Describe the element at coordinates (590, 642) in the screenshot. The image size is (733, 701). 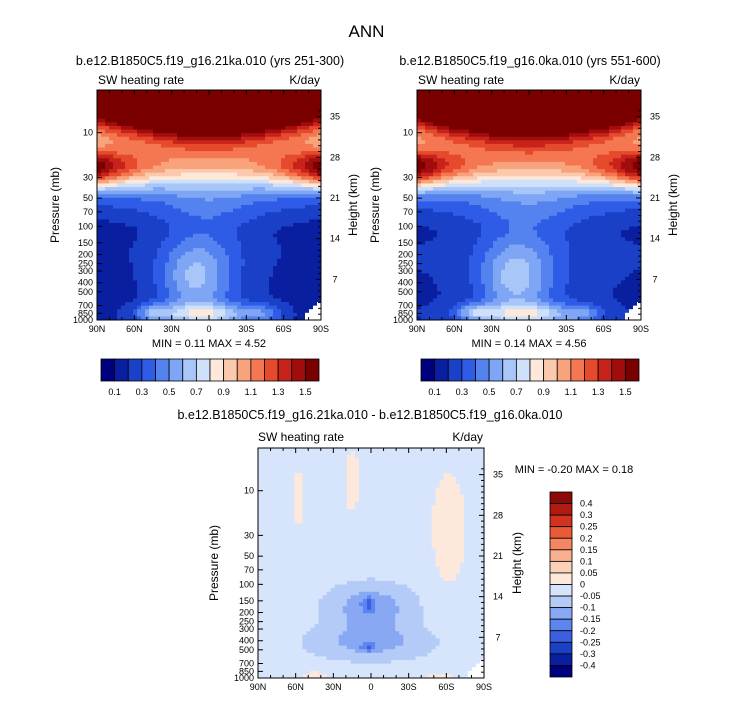
I see `colorbar-label: -0.25` at that location.